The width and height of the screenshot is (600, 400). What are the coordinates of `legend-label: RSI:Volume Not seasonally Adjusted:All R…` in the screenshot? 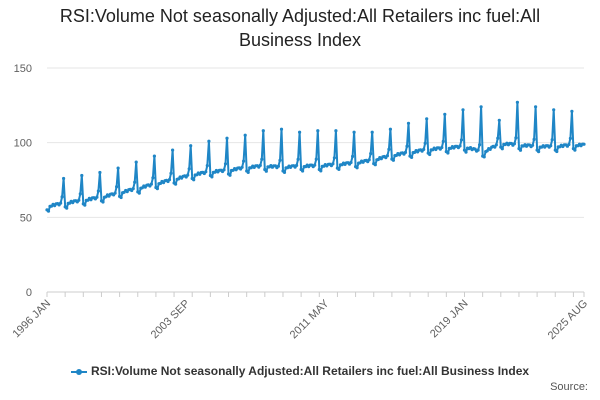 It's located at (310, 371).